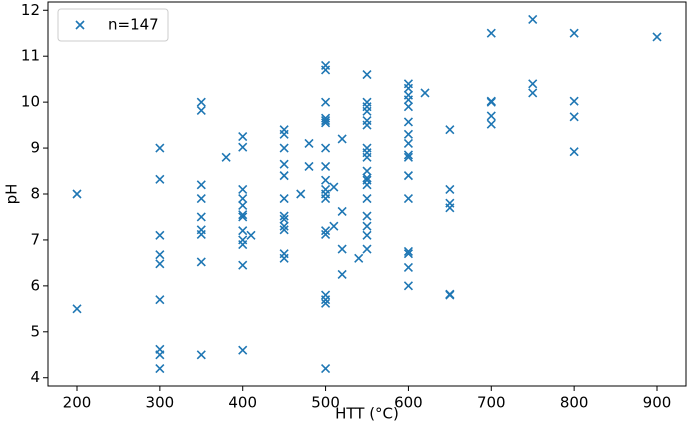 This screenshot has width=690, height=429. I want to click on y-tick-label: 11, so click(30, 56).